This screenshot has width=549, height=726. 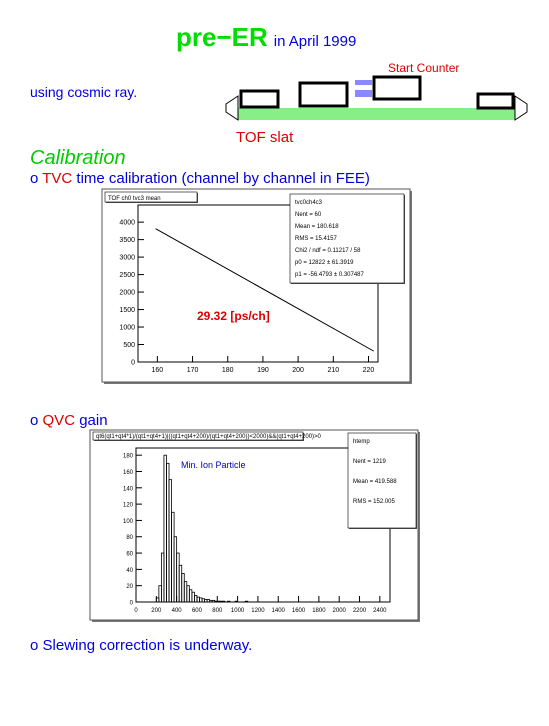 What do you see at coordinates (128, 457) in the screenshot?
I see `y-tick-label: 180` at bounding box center [128, 457].